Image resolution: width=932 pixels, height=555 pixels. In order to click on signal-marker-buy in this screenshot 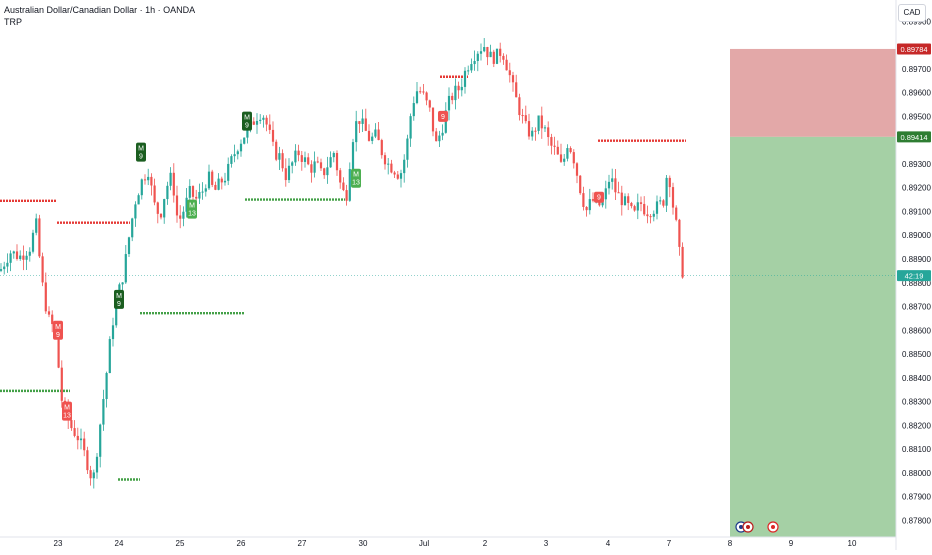, I will do `click(119, 299)`.